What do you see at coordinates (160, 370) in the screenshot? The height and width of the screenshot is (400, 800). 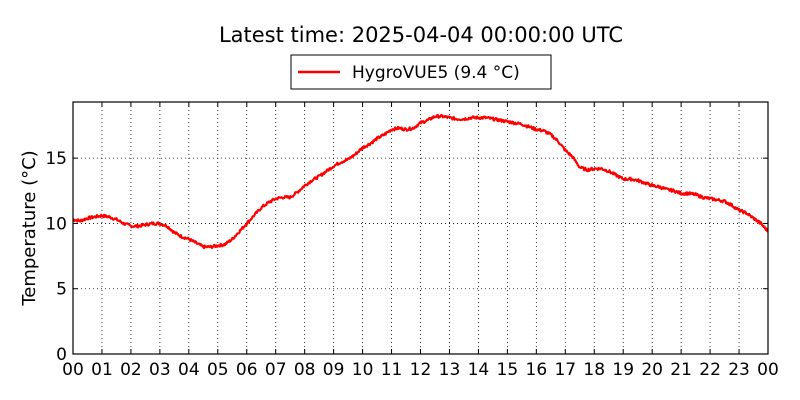 I see `x-tick-label: 03` at bounding box center [160, 370].